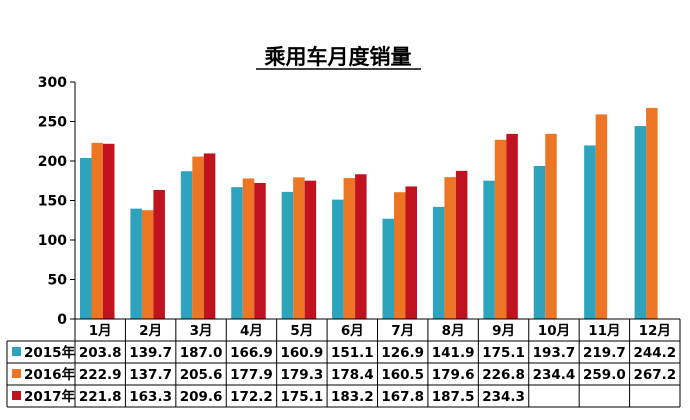  I want to click on table-cell-value: 179.6, so click(453, 375).